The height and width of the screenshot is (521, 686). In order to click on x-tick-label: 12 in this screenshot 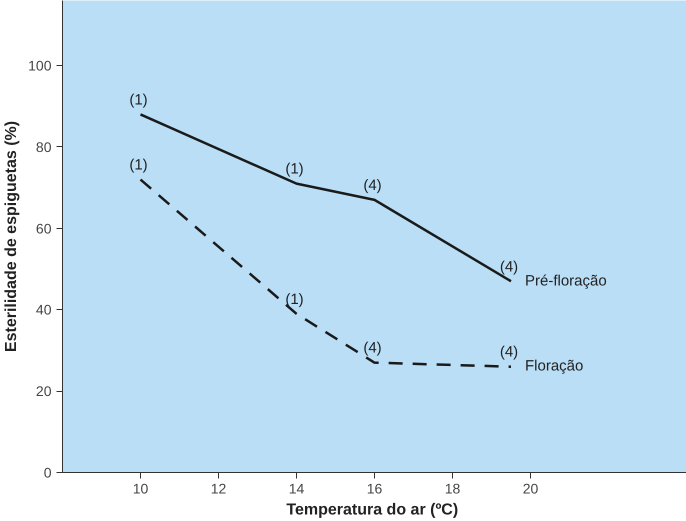, I will do `click(218, 488)`.